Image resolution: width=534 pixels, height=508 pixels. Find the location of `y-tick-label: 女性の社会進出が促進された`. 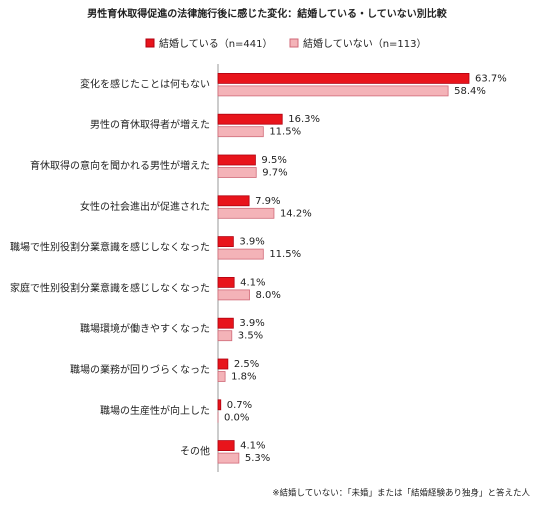

y-tick-label: 女性の社会進出が促進された is located at coordinates (145, 206).